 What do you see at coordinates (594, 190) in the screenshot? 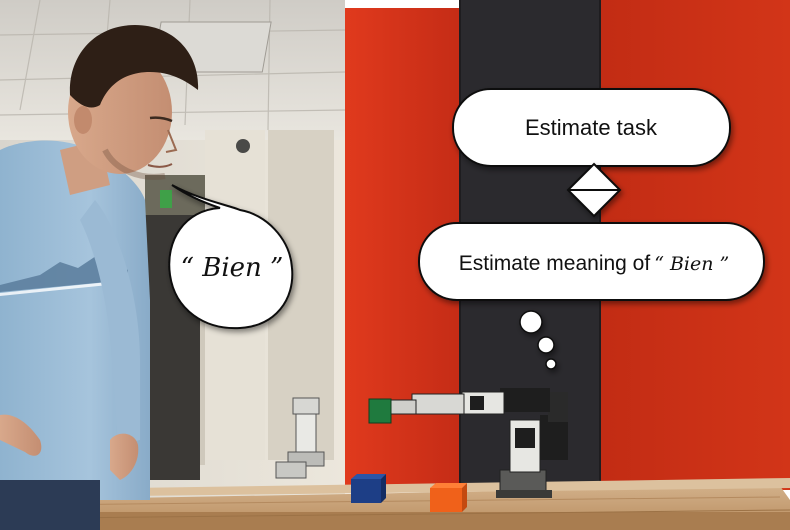
I see `connector-diamond` at bounding box center [594, 190].